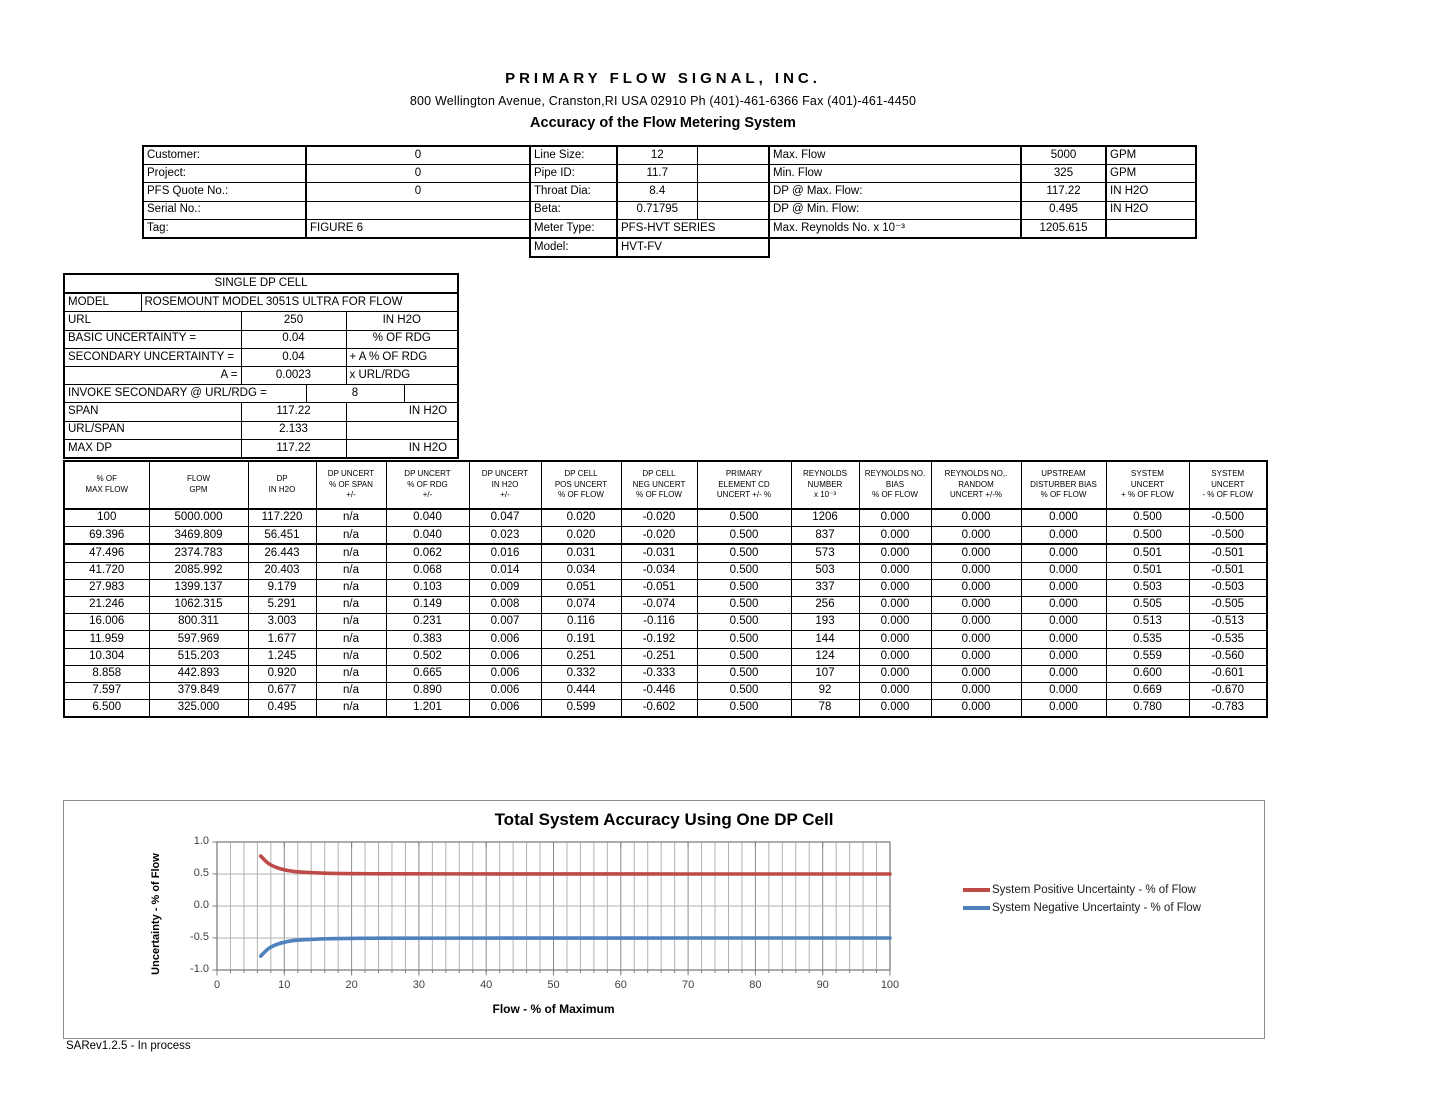 Image resolution: width=1429 pixels, height=1104 pixels. I want to click on table-cell: 0.383, so click(427, 639).